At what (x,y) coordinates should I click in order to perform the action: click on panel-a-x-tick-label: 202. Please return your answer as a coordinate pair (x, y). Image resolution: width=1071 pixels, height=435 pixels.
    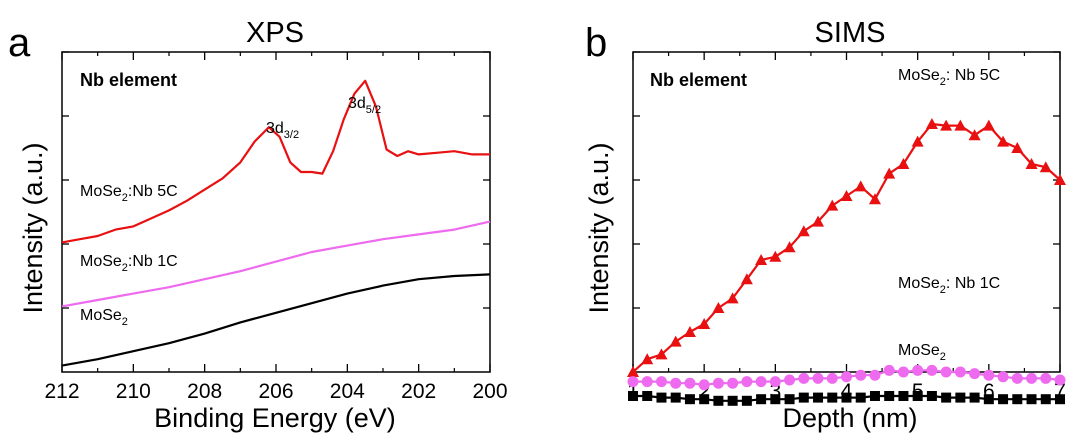
    Looking at the image, I should click on (418, 391).